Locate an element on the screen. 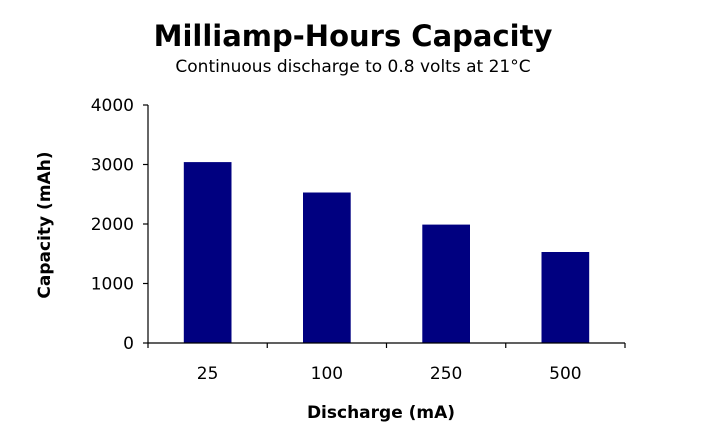  x-tick-label: 100 is located at coordinates (327, 374).